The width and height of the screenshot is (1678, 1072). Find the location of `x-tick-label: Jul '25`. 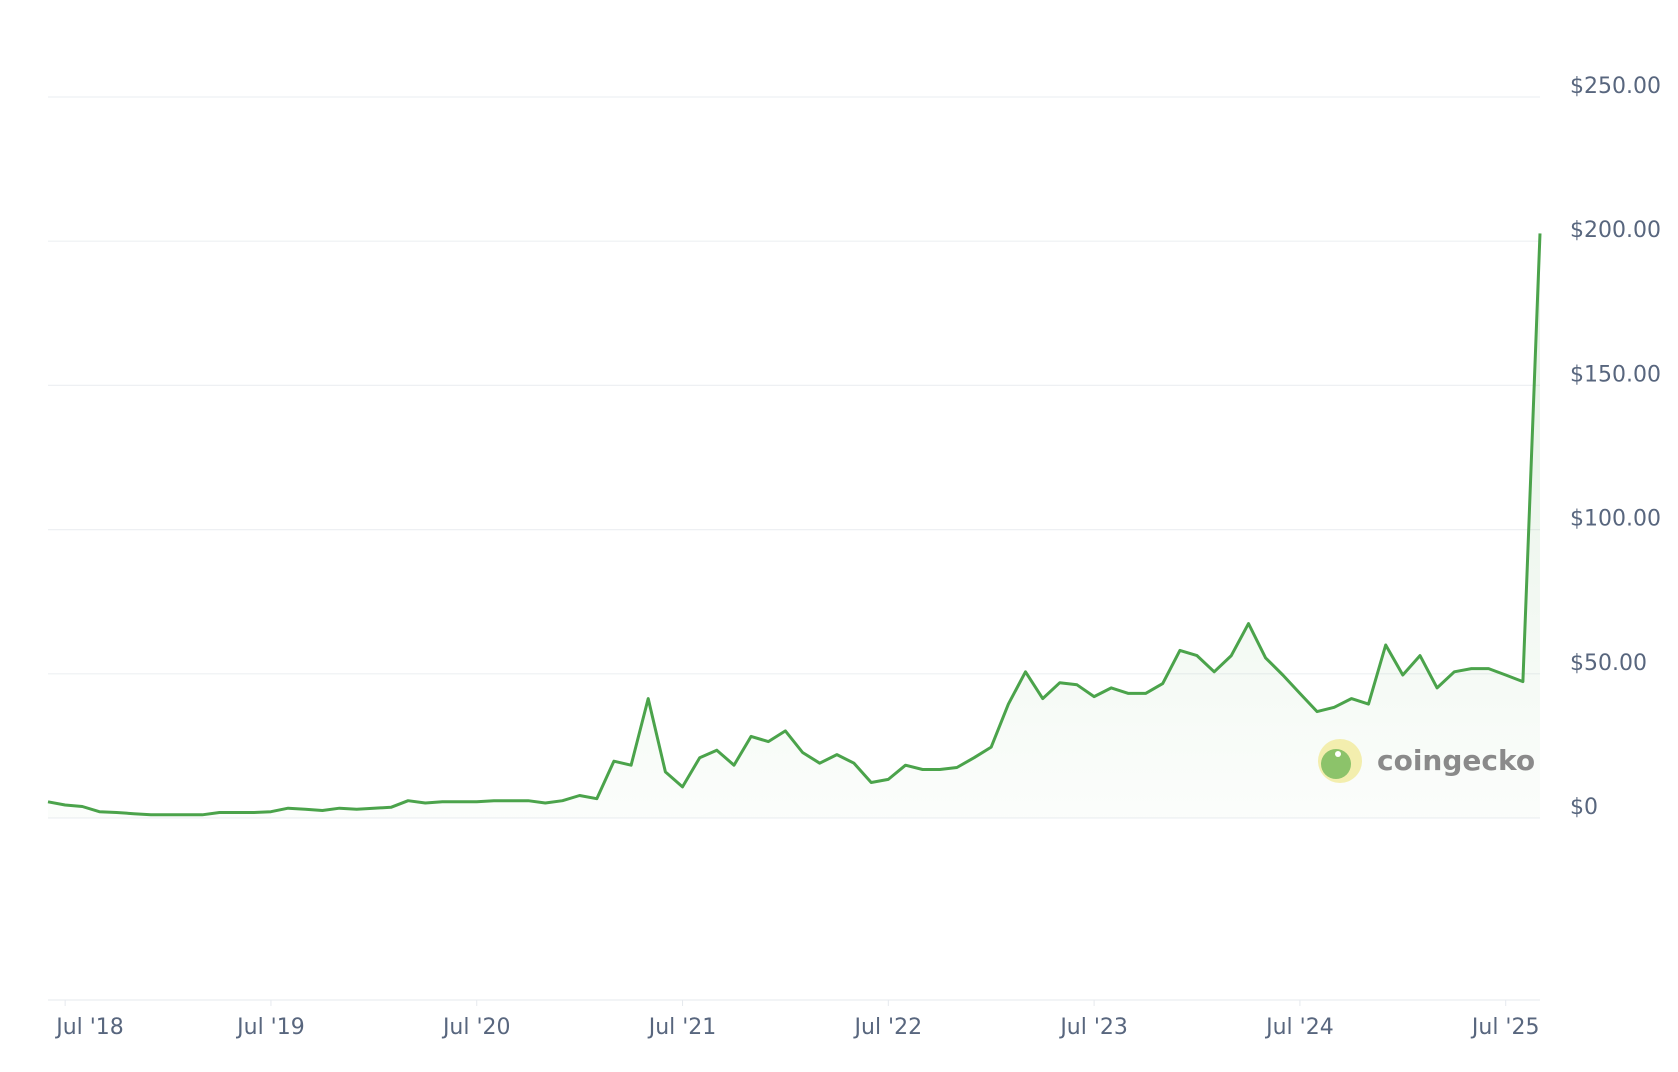

x-tick-label: Jul '25 is located at coordinates (1505, 1027).